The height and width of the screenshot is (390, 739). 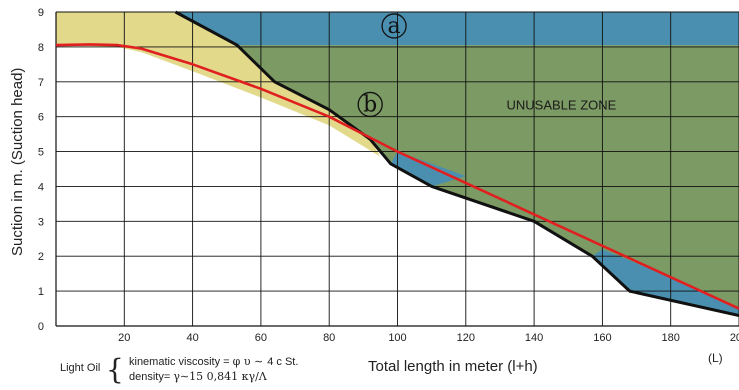 What do you see at coordinates (41, 187) in the screenshot?
I see `y-tick-label: 4` at bounding box center [41, 187].